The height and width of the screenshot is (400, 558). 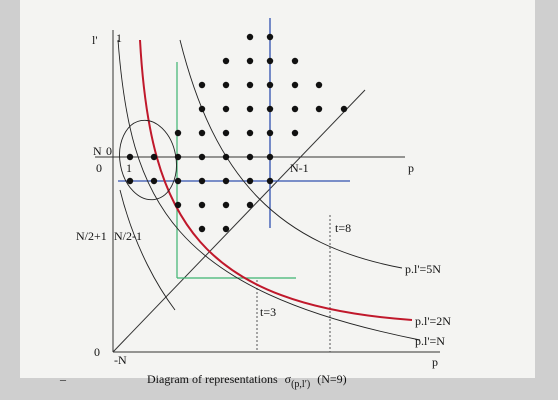 What do you see at coordinates (128, 236) in the screenshot?
I see `axis-label: N/2-1` at bounding box center [128, 236].